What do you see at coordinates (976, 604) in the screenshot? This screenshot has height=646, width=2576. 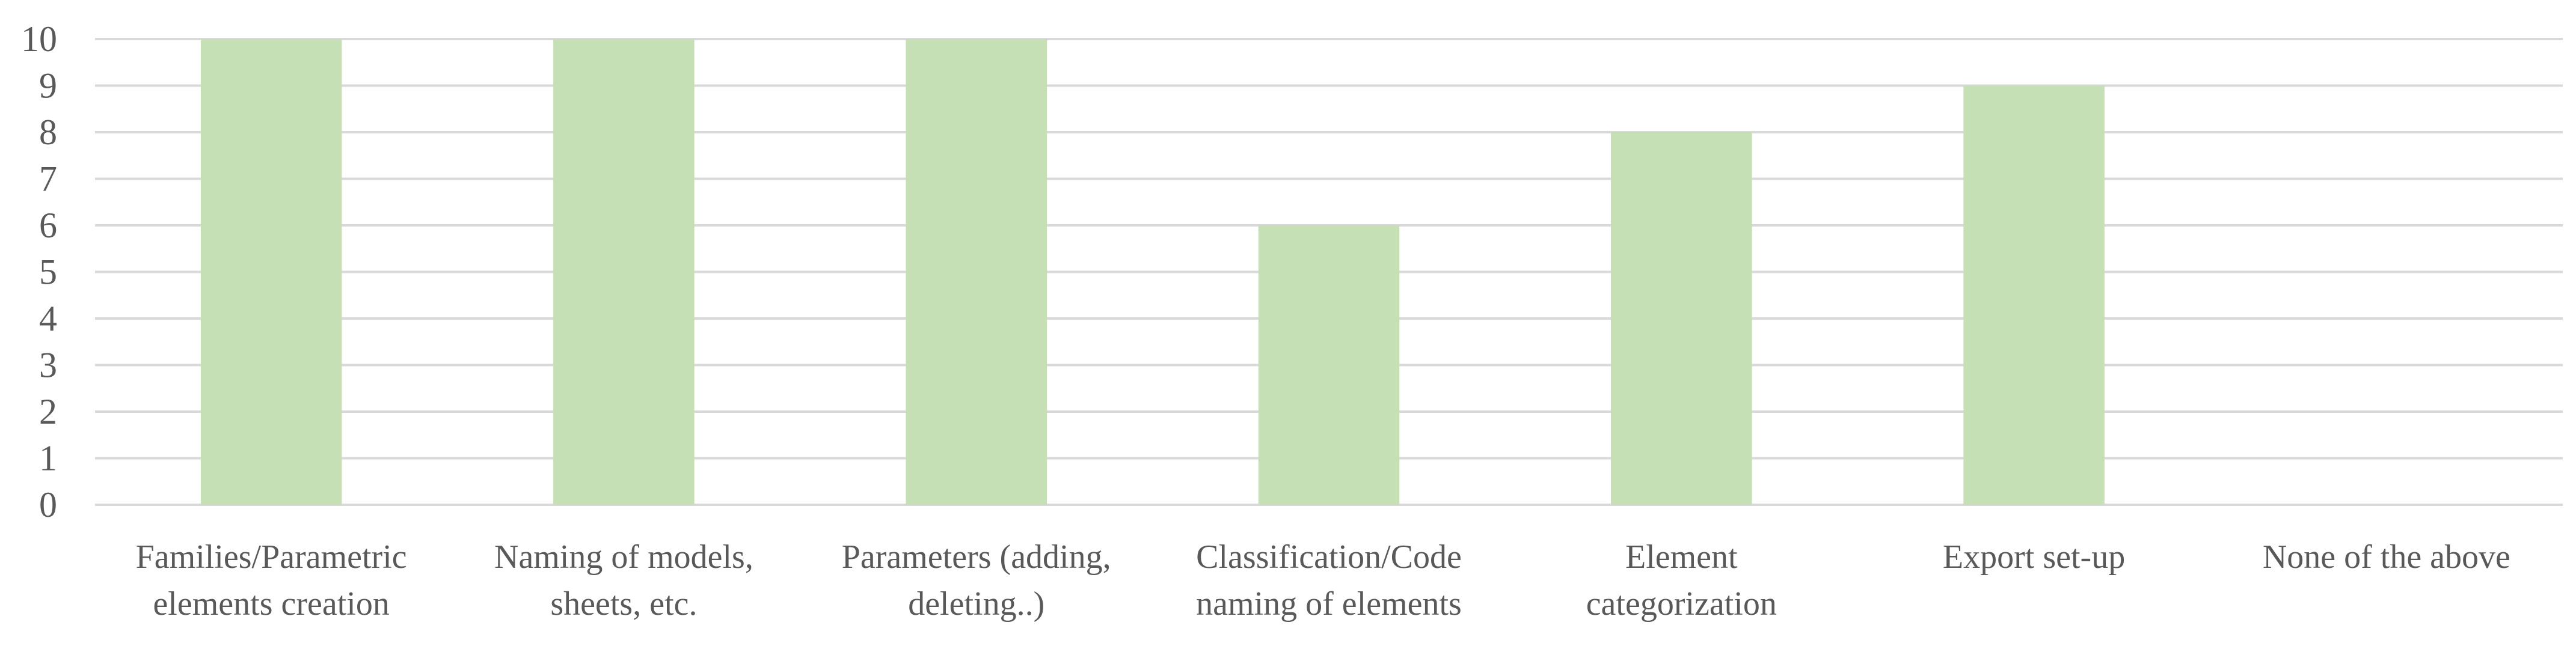 I see `x-category-label-line: deleting..)` at bounding box center [976, 604].